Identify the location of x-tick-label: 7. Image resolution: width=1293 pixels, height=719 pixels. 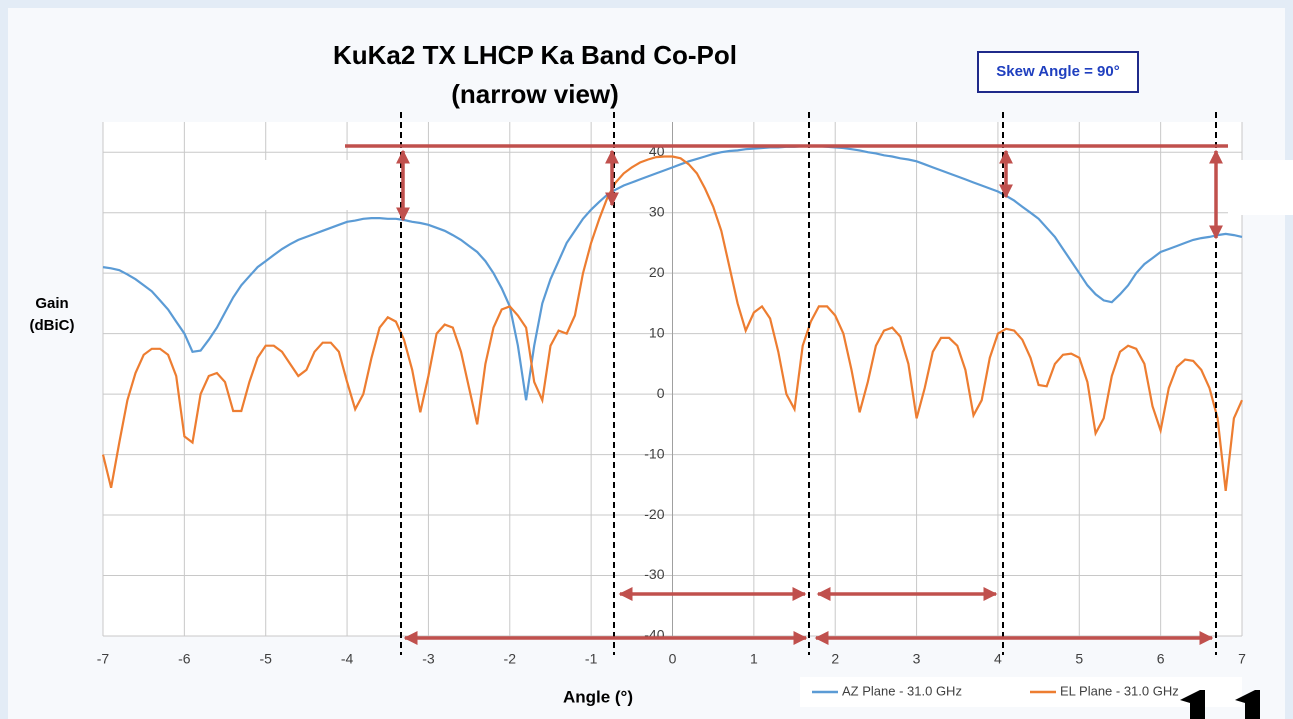
(1242, 659).